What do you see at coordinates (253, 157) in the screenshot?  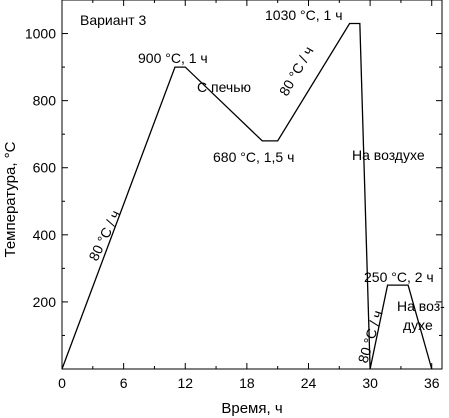 I see `annotation-label: 680 °С, 1,5 ч` at bounding box center [253, 157].